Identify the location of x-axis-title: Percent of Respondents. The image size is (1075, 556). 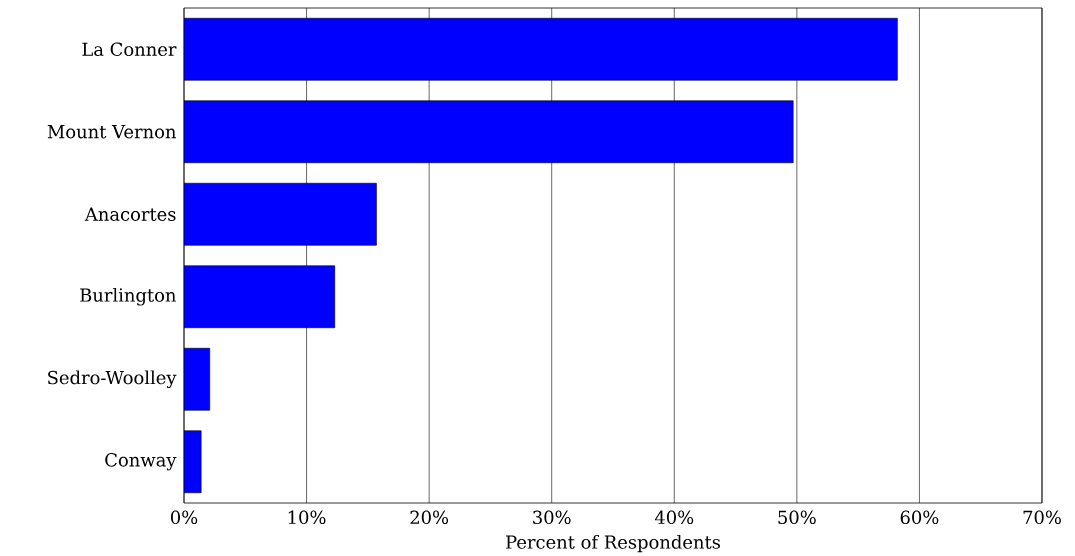
(613, 544).